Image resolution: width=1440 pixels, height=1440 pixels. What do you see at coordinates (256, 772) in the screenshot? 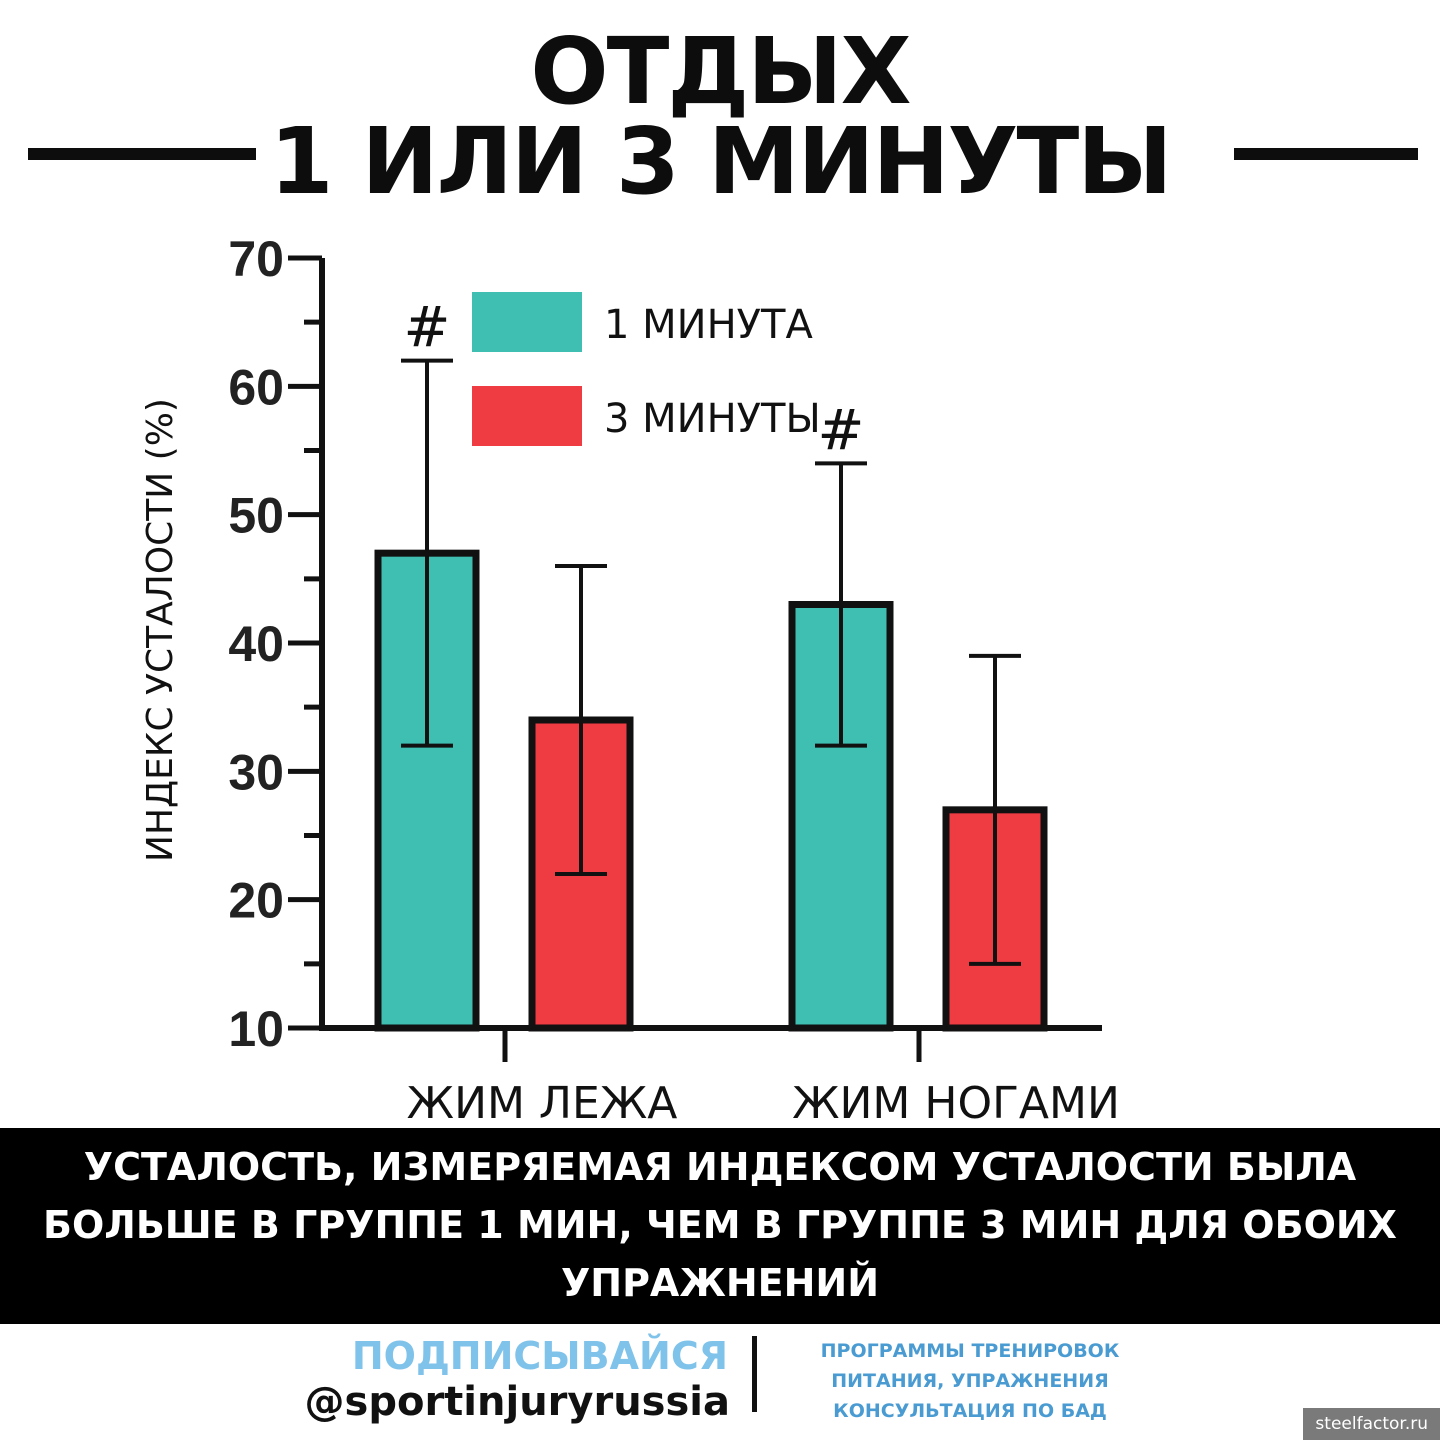
I see `y-tick-label: 30` at bounding box center [256, 772].